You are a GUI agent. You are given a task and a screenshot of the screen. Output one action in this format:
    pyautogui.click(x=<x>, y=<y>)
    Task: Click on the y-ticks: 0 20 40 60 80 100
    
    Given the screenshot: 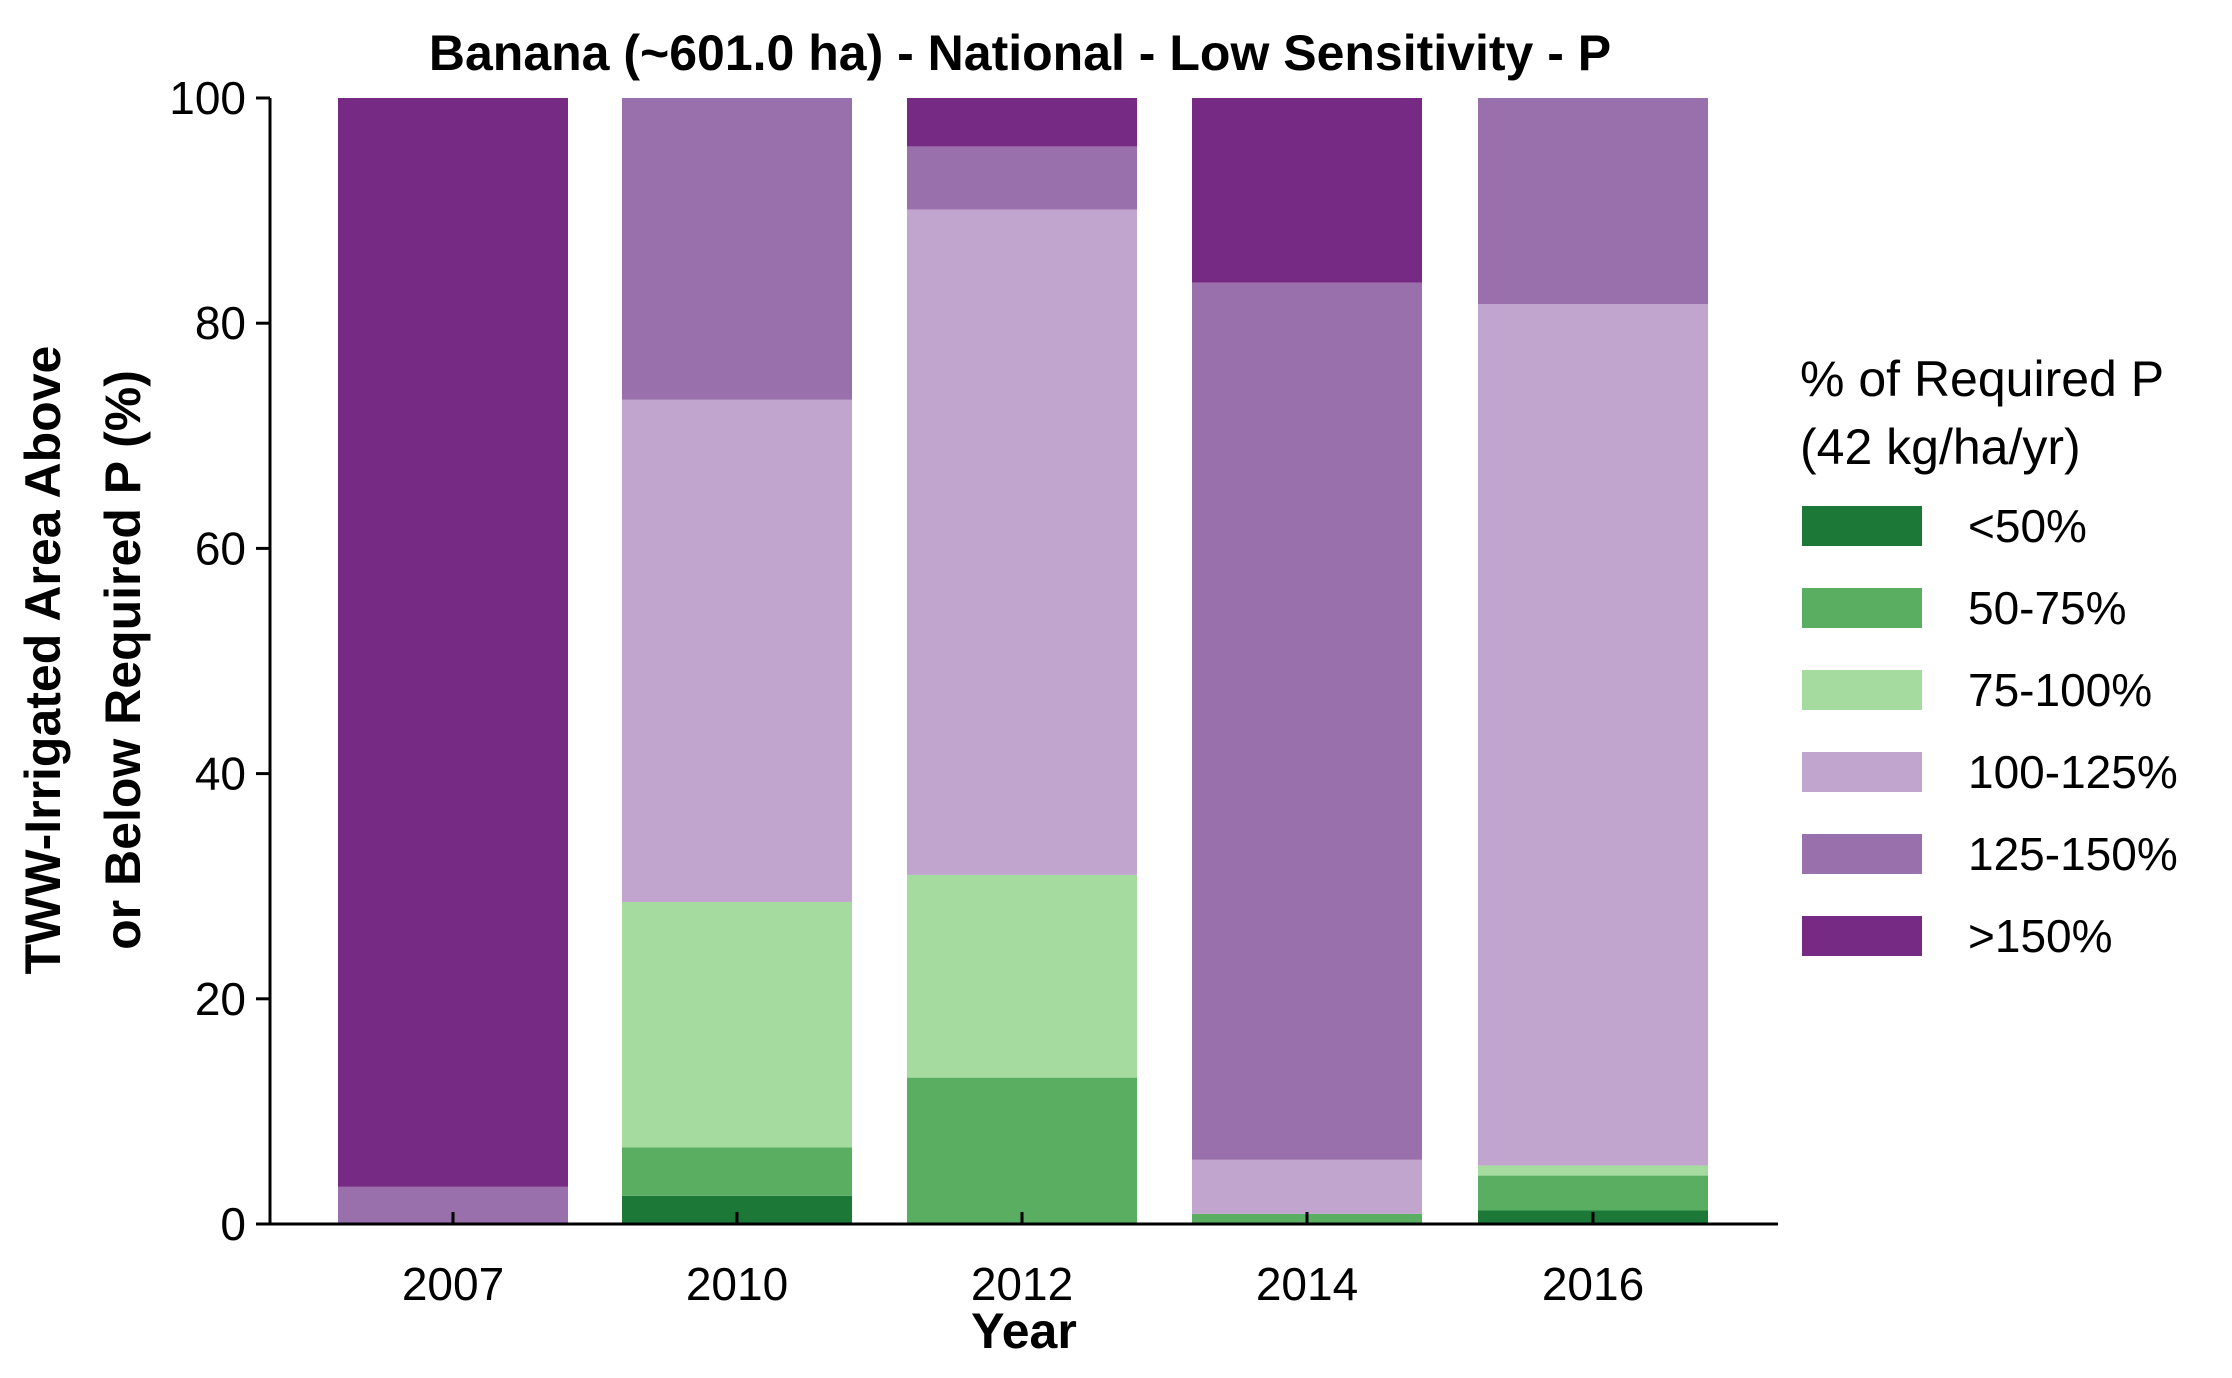 What is the action you would take?
    pyautogui.click(x=219, y=661)
    